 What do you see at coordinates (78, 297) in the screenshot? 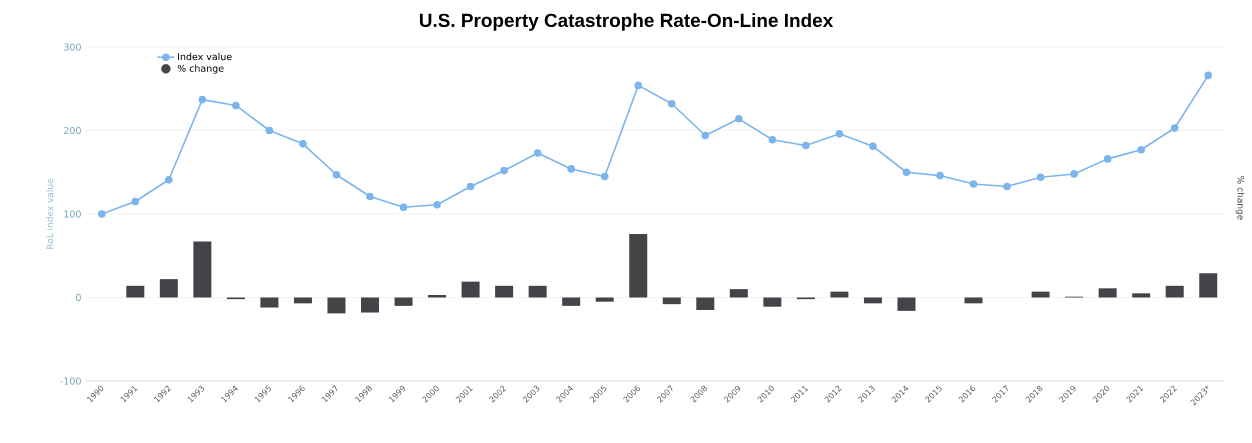
I see `y-tick-label: 0` at bounding box center [78, 297].